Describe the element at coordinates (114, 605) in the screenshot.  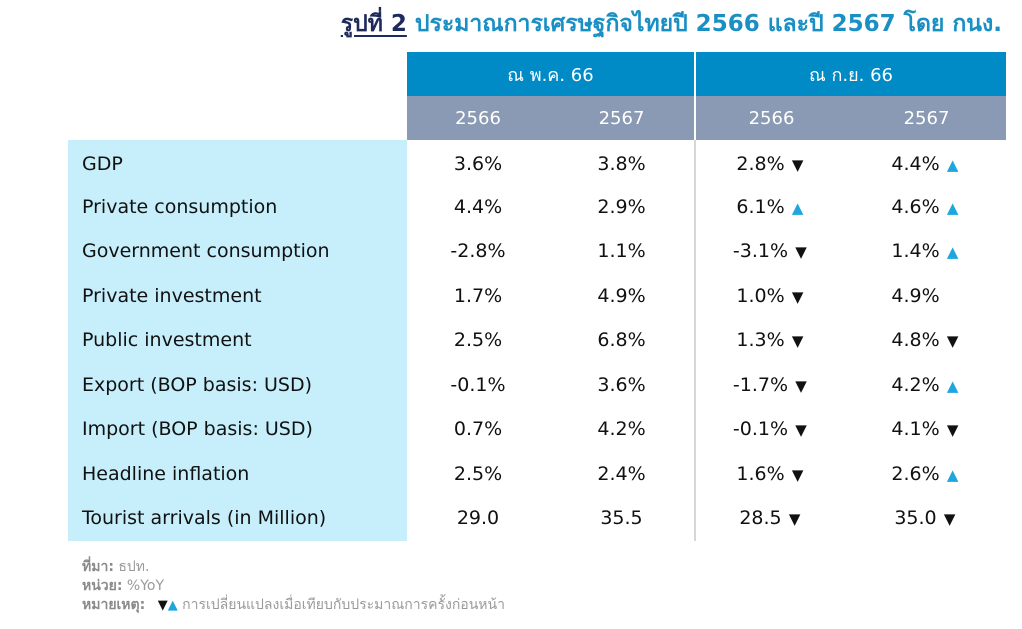
I see `remark-label: หมายเหตุ:` at that location.